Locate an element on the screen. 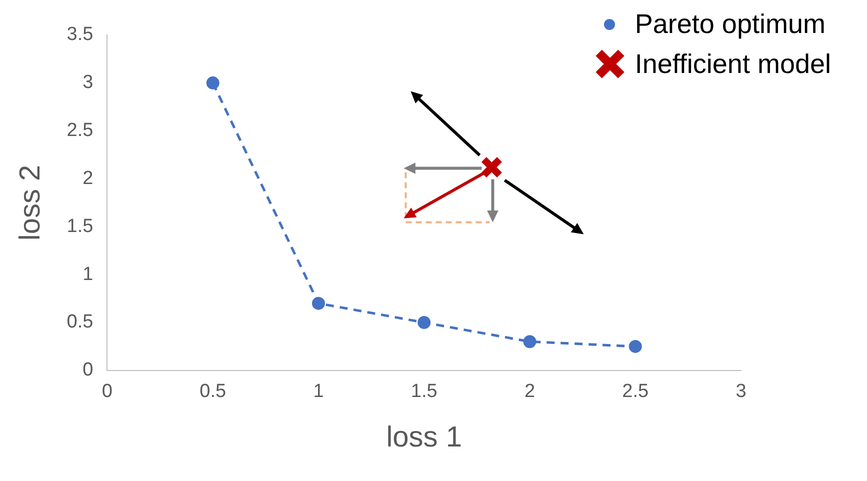 The image size is (867, 481). y-tick-label: 3 is located at coordinates (88, 83).